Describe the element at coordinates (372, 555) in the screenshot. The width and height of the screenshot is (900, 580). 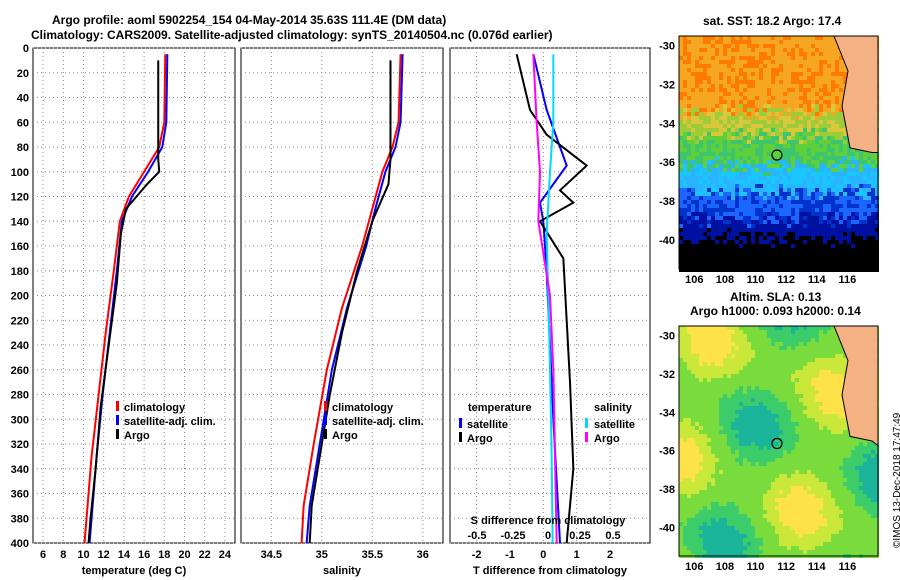
I see `x-tick-label: 35.5` at that location.